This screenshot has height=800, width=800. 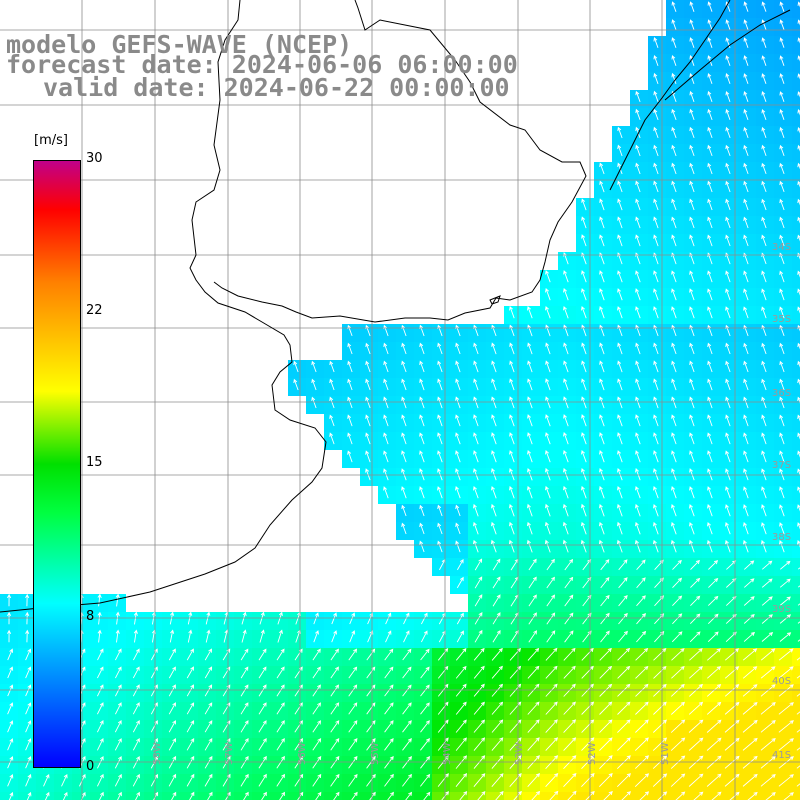 I want to click on lat-label: 38S, so click(x=781, y=537).